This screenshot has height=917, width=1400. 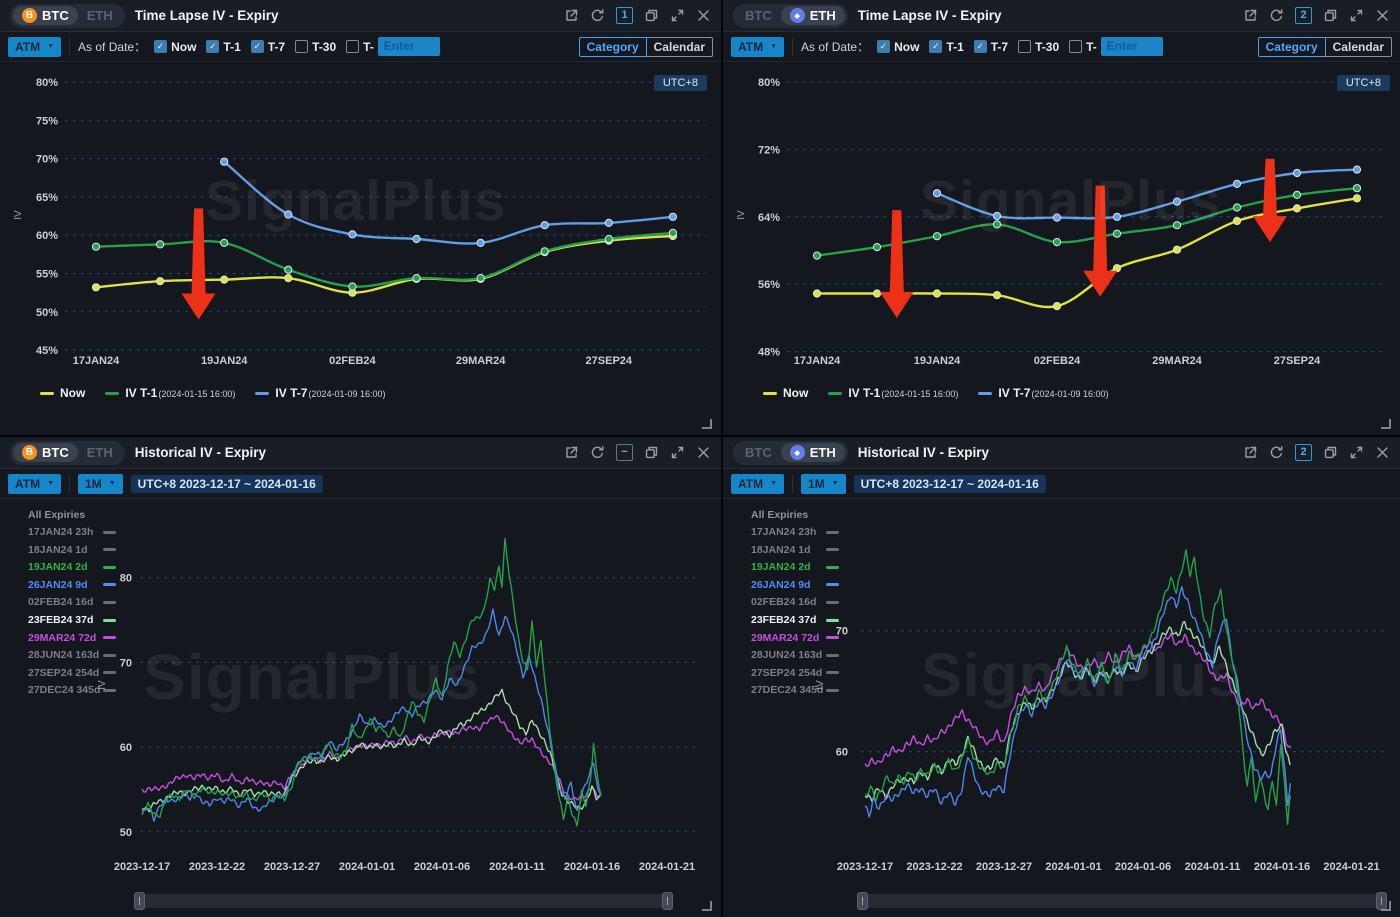 I want to click on checkbox-t-: T-, so click(x=360, y=47).